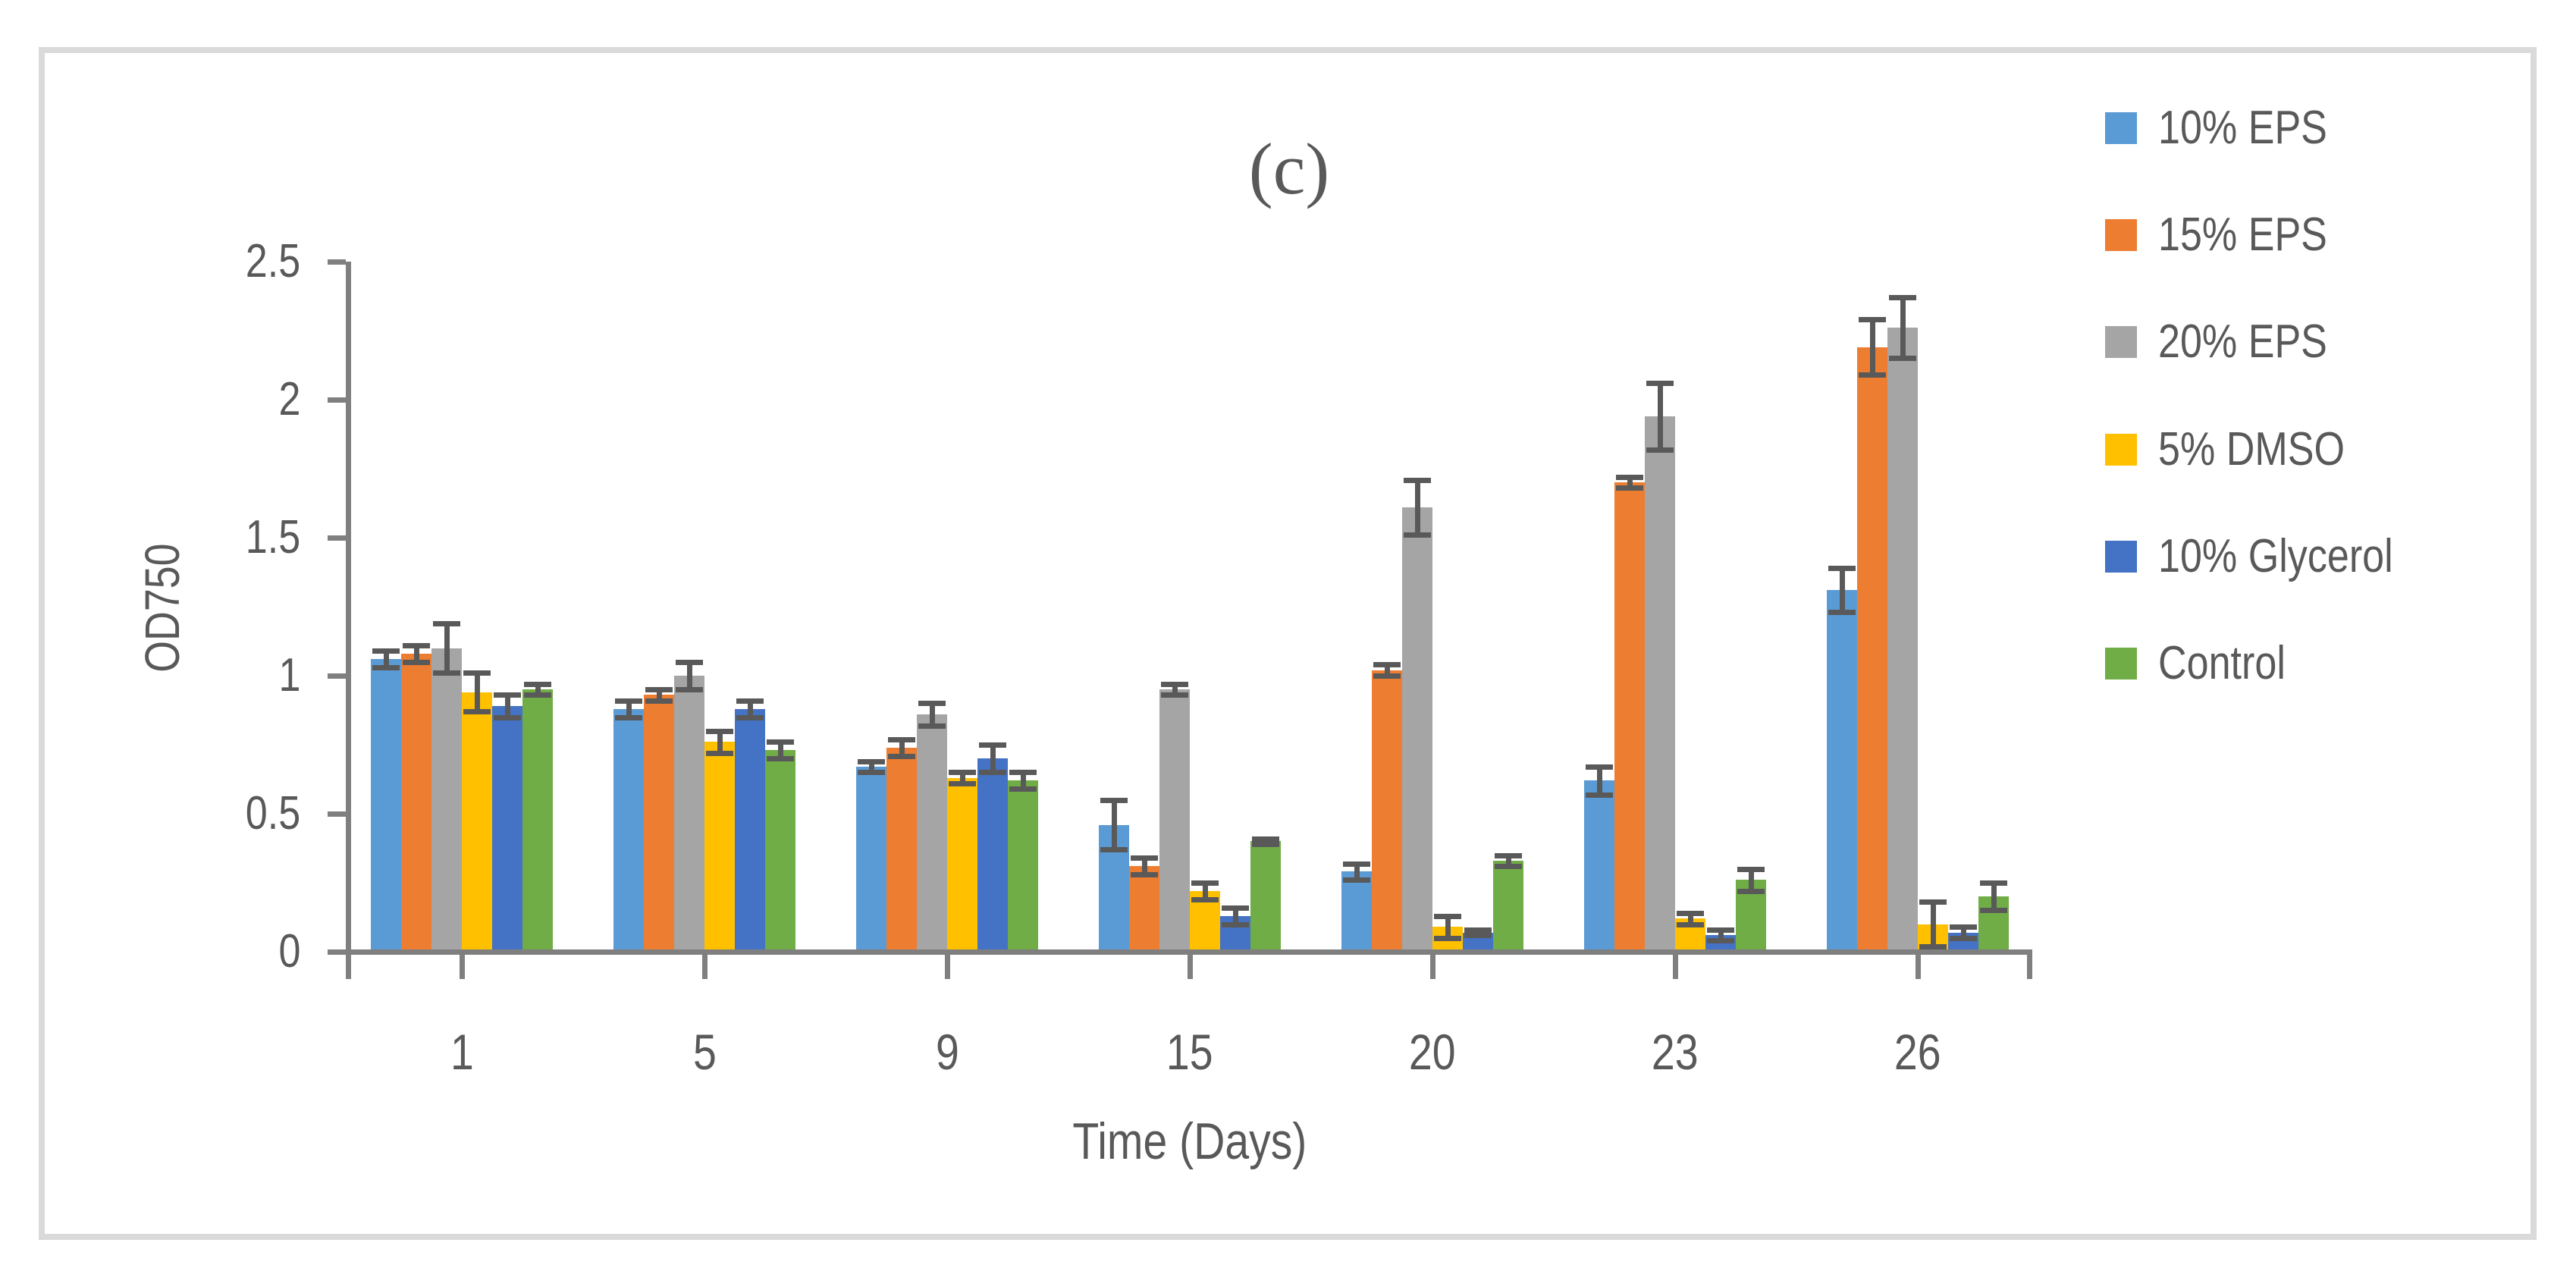  What do you see at coordinates (289, 675) in the screenshot?
I see `y-tick-label-text: 1` at bounding box center [289, 675].